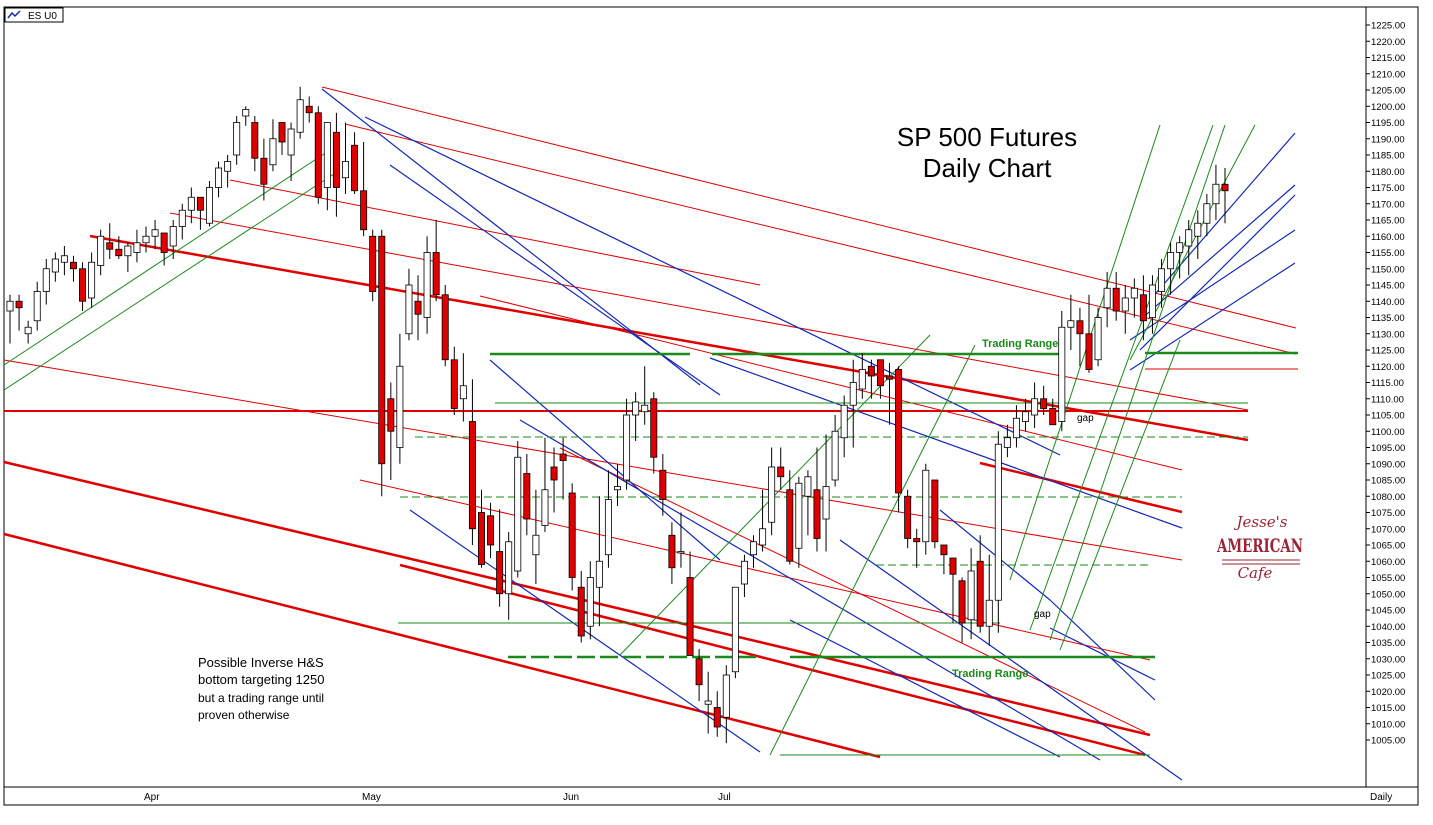 The height and width of the screenshot is (825, 1433). What do you see at coordinates (1085, 418) in the screenshot?
I see `gap-label: gap` at bounding box center [1085, 418].